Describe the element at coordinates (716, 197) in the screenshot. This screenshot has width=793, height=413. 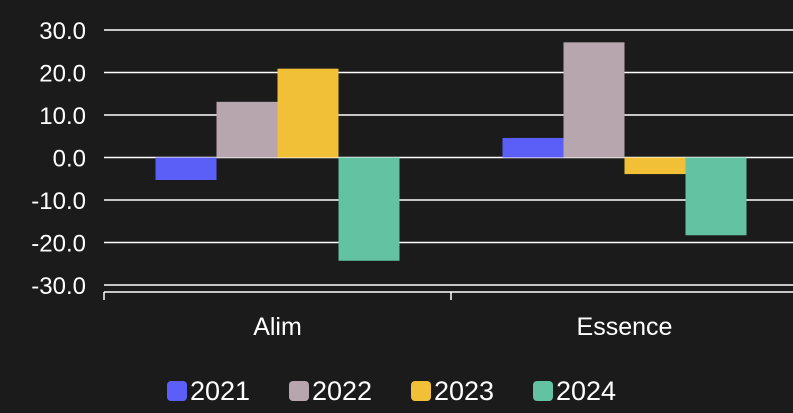
I see `bar-essence-2024` at that location.